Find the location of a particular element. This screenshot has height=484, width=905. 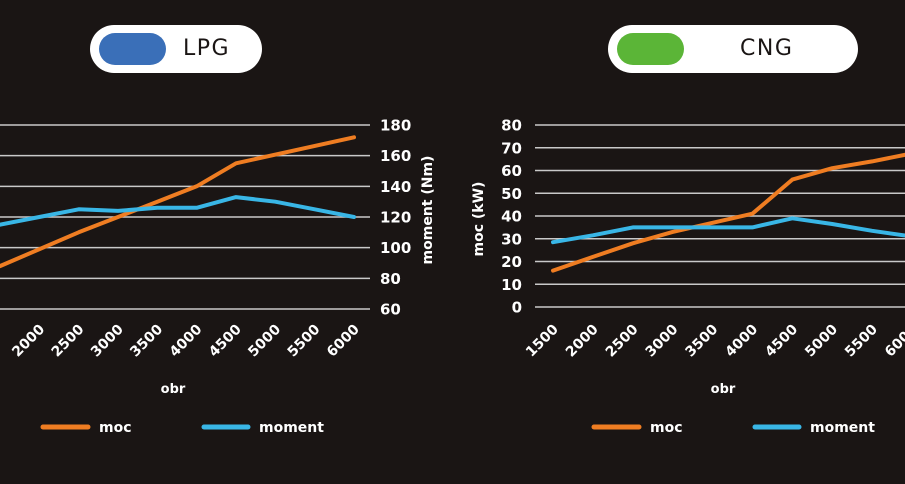

y-axis-label: moment (Nm) is located at coordinates (428, 210).